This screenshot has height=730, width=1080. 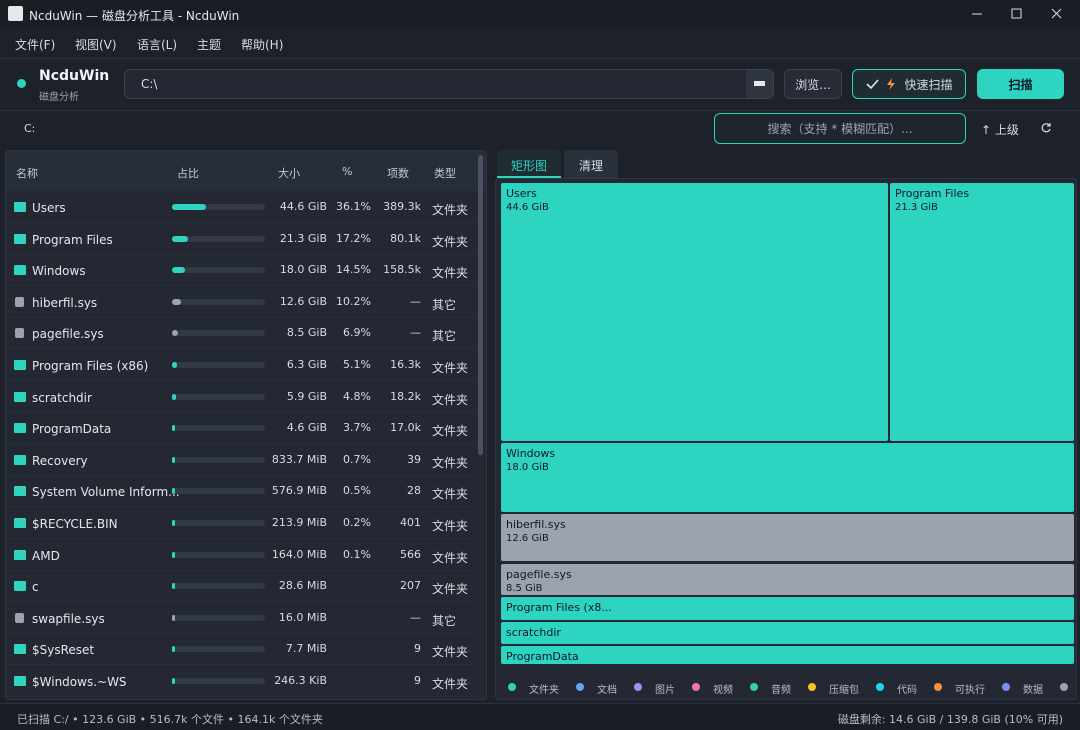 What do you see at coordinates (444, 620) in the screenshot?
I see `type: 其它` at bounding box center [444, 620].